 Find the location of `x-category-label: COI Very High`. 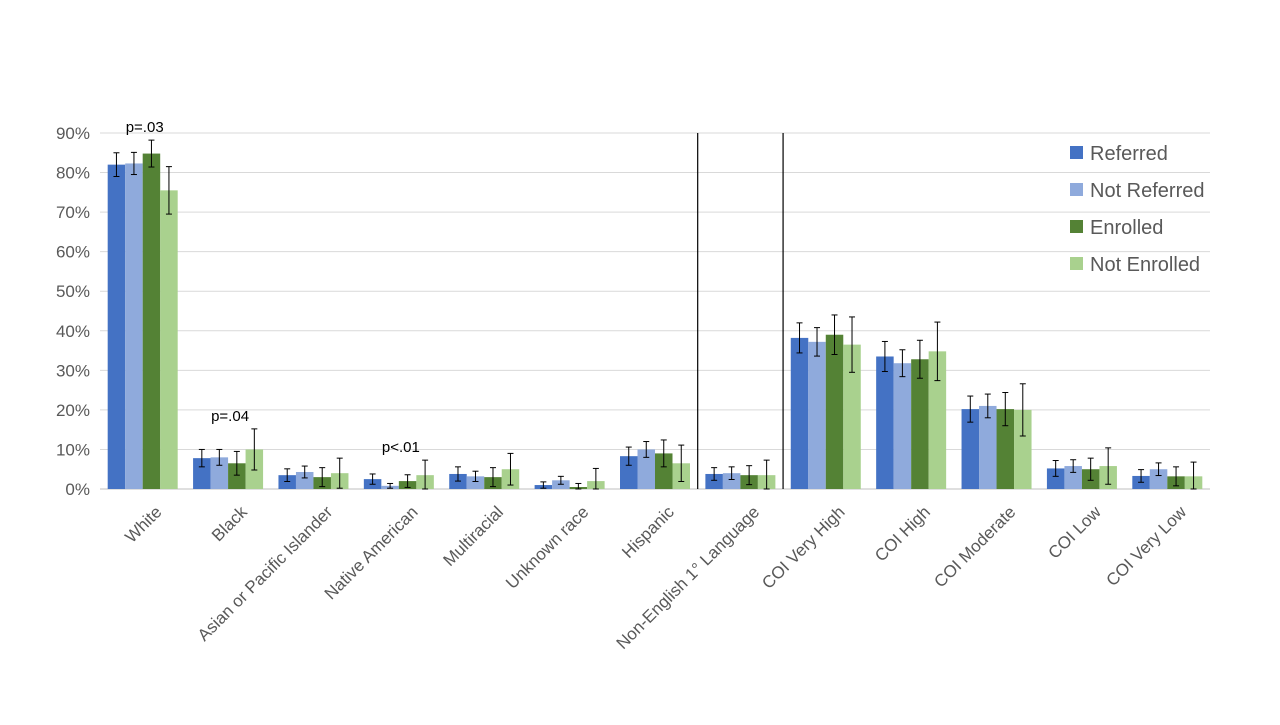

x-category-label: COI Very High is located at coordinates (803, 547).